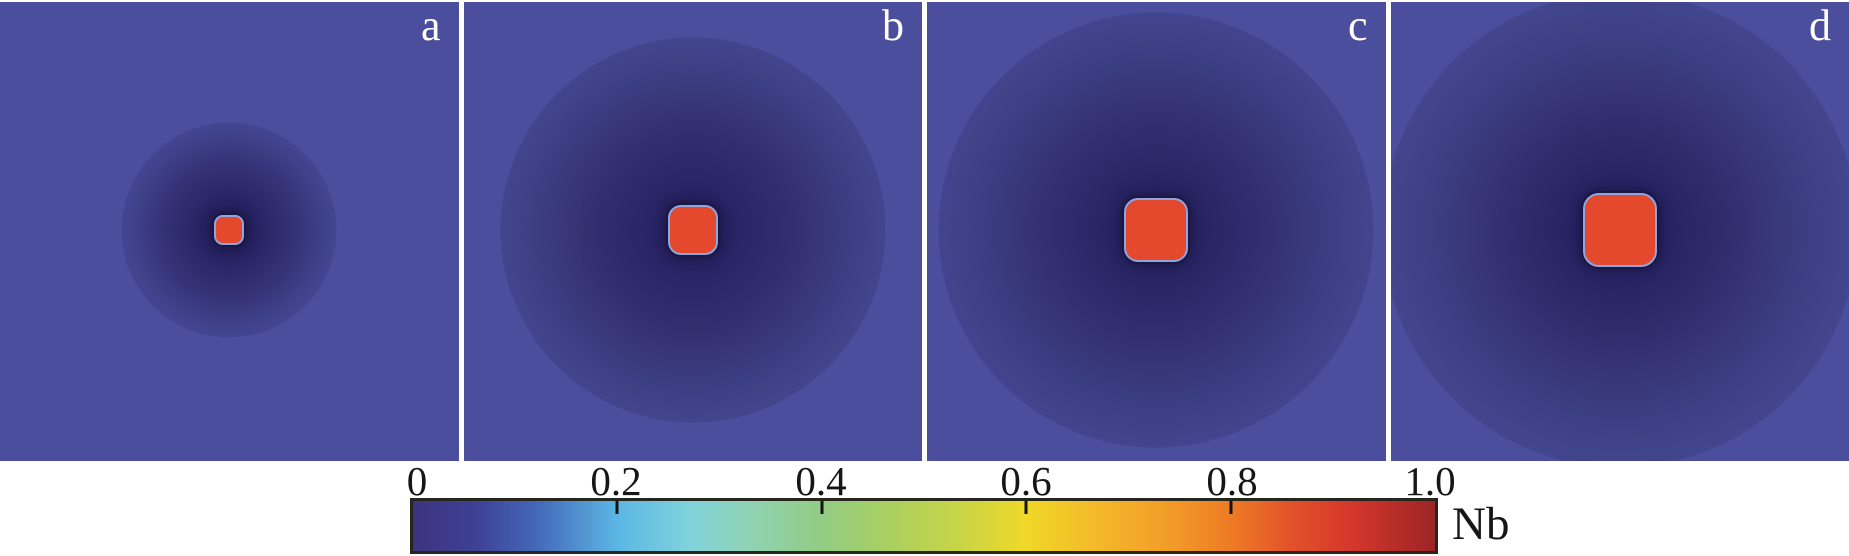 The width and height of the screenshot is (1849, 556). I want to click on colorbar-tick-label-0: 0, so click(417, 481).